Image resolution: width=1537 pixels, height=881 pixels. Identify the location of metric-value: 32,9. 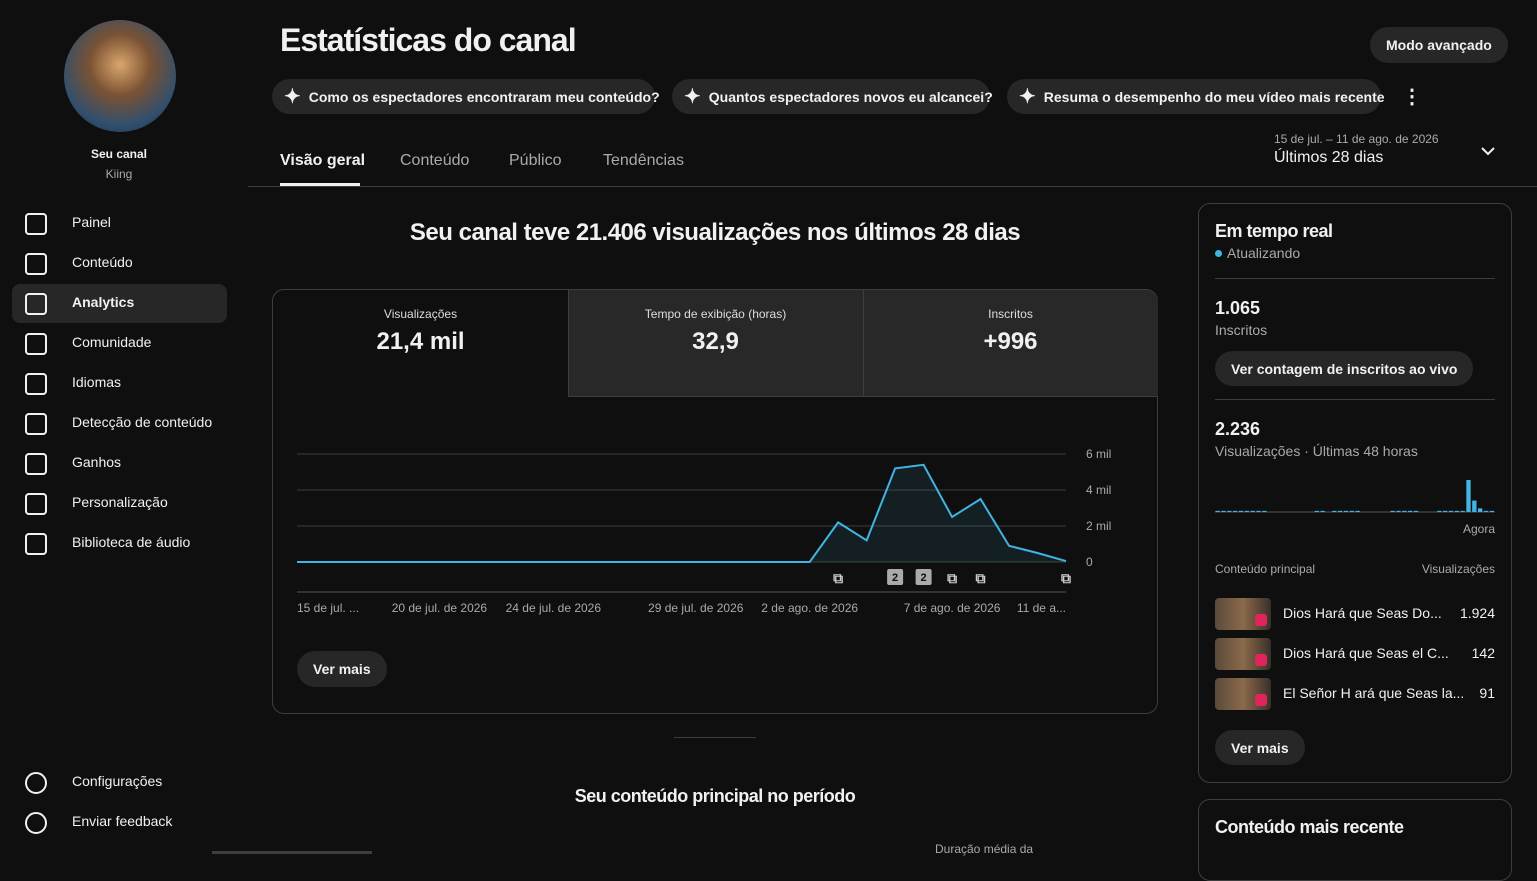
(715, 341).